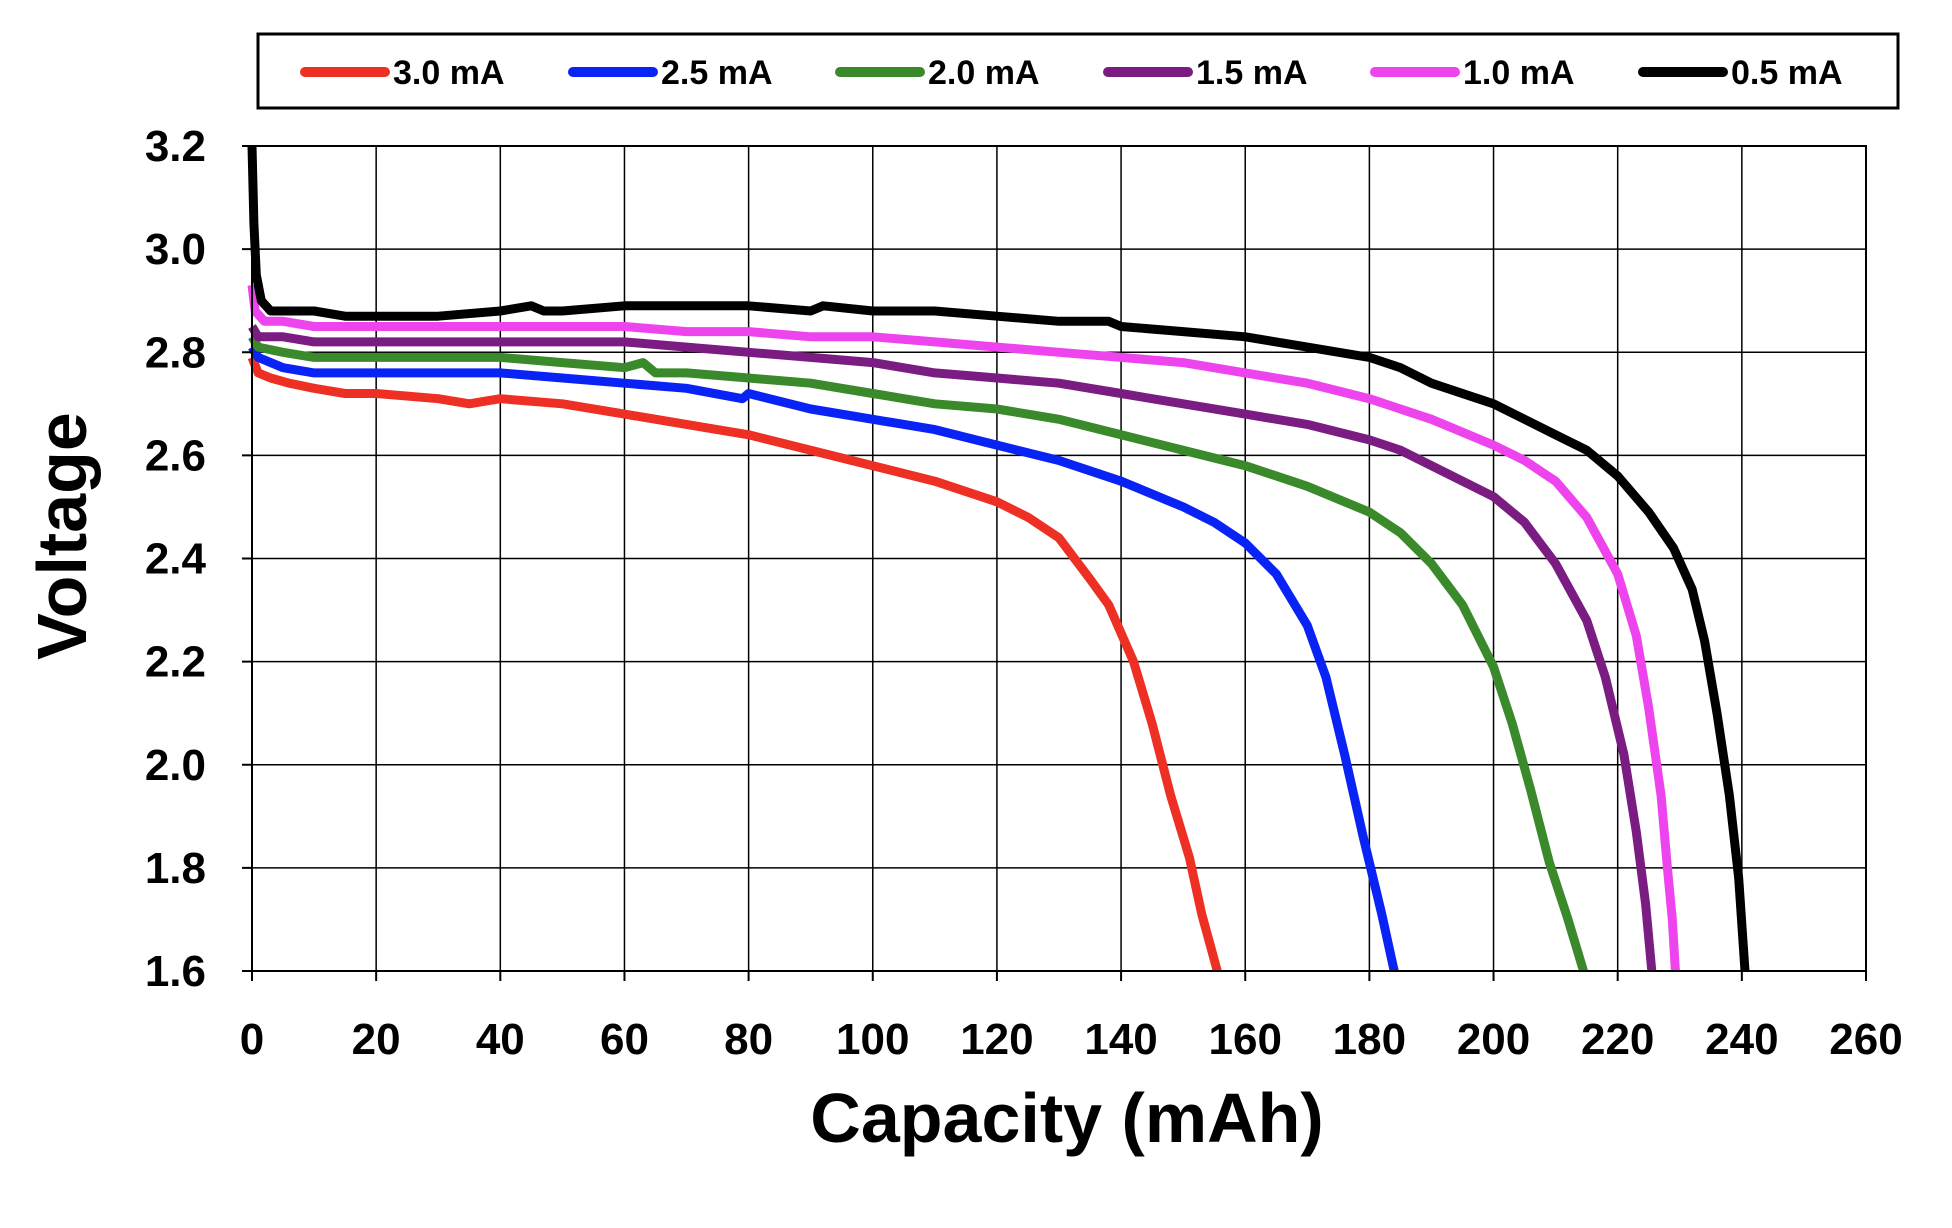 The image size is (1952, 1228). I want to click on y-axis-title: Voltage, so click(62, 536).